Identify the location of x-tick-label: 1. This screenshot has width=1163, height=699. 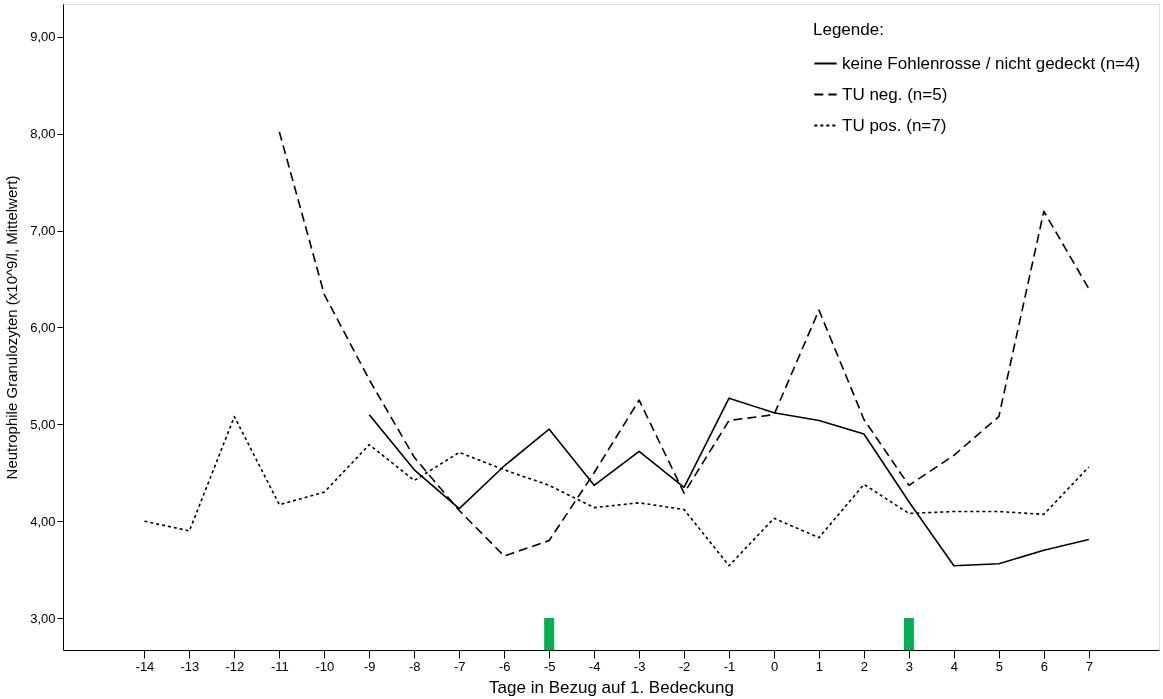
(819, 666).